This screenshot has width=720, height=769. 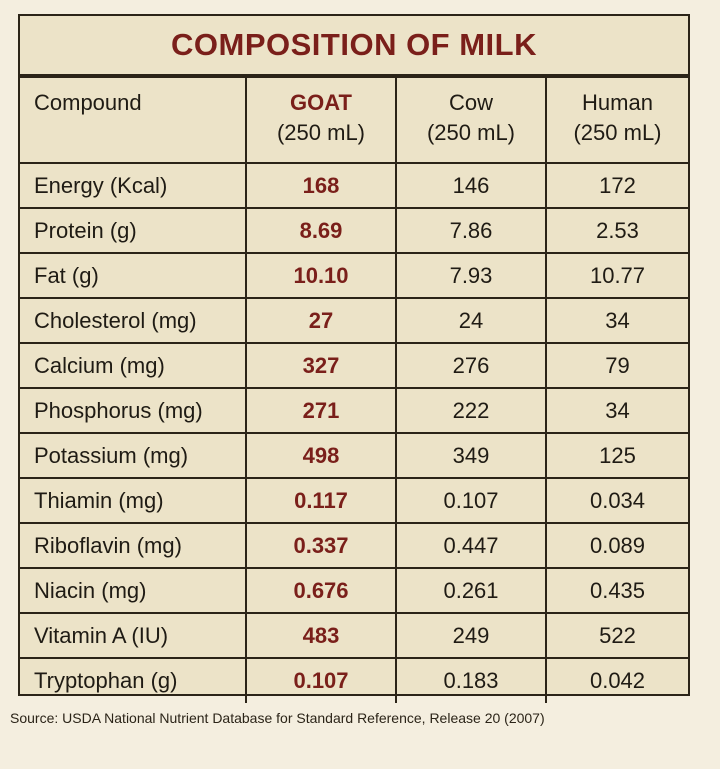 I want to click on header-human: Human (250 mL), so click(x=616, y=120).